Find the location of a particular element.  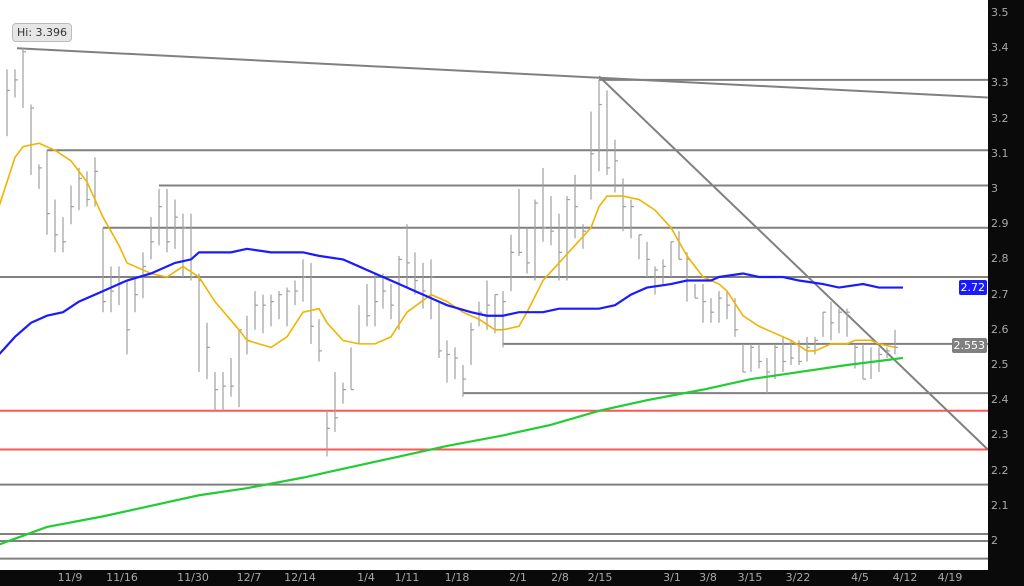

y-tick-label: 2.5 is located at coordinates (1000, 364).